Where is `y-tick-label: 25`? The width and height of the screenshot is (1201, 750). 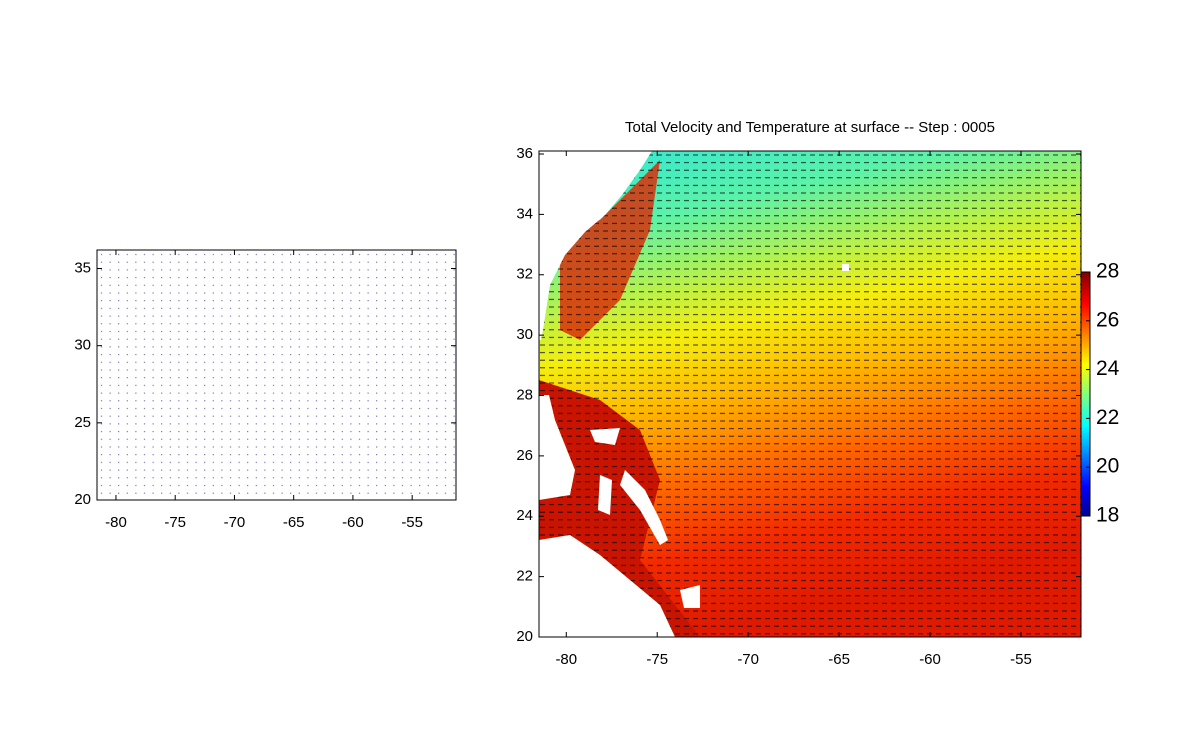 y-tick-label: 25 is located at coordinates (82, 422).